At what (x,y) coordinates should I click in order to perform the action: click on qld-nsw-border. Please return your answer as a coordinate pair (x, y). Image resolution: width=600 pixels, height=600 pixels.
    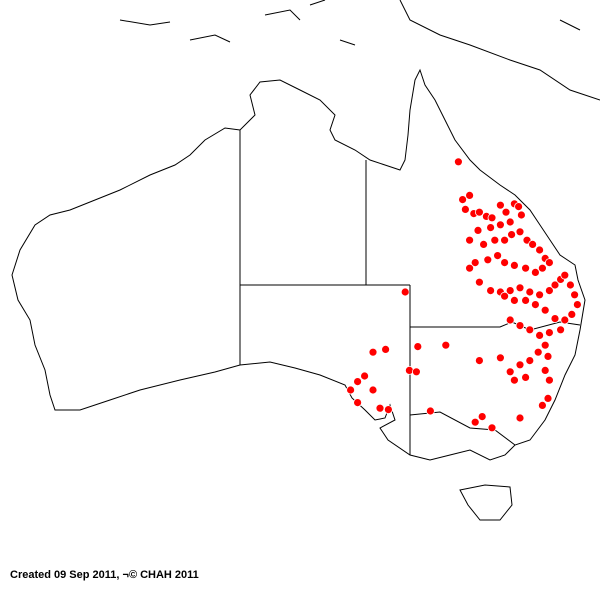
    Looking at the image, I should click on (495, 326).